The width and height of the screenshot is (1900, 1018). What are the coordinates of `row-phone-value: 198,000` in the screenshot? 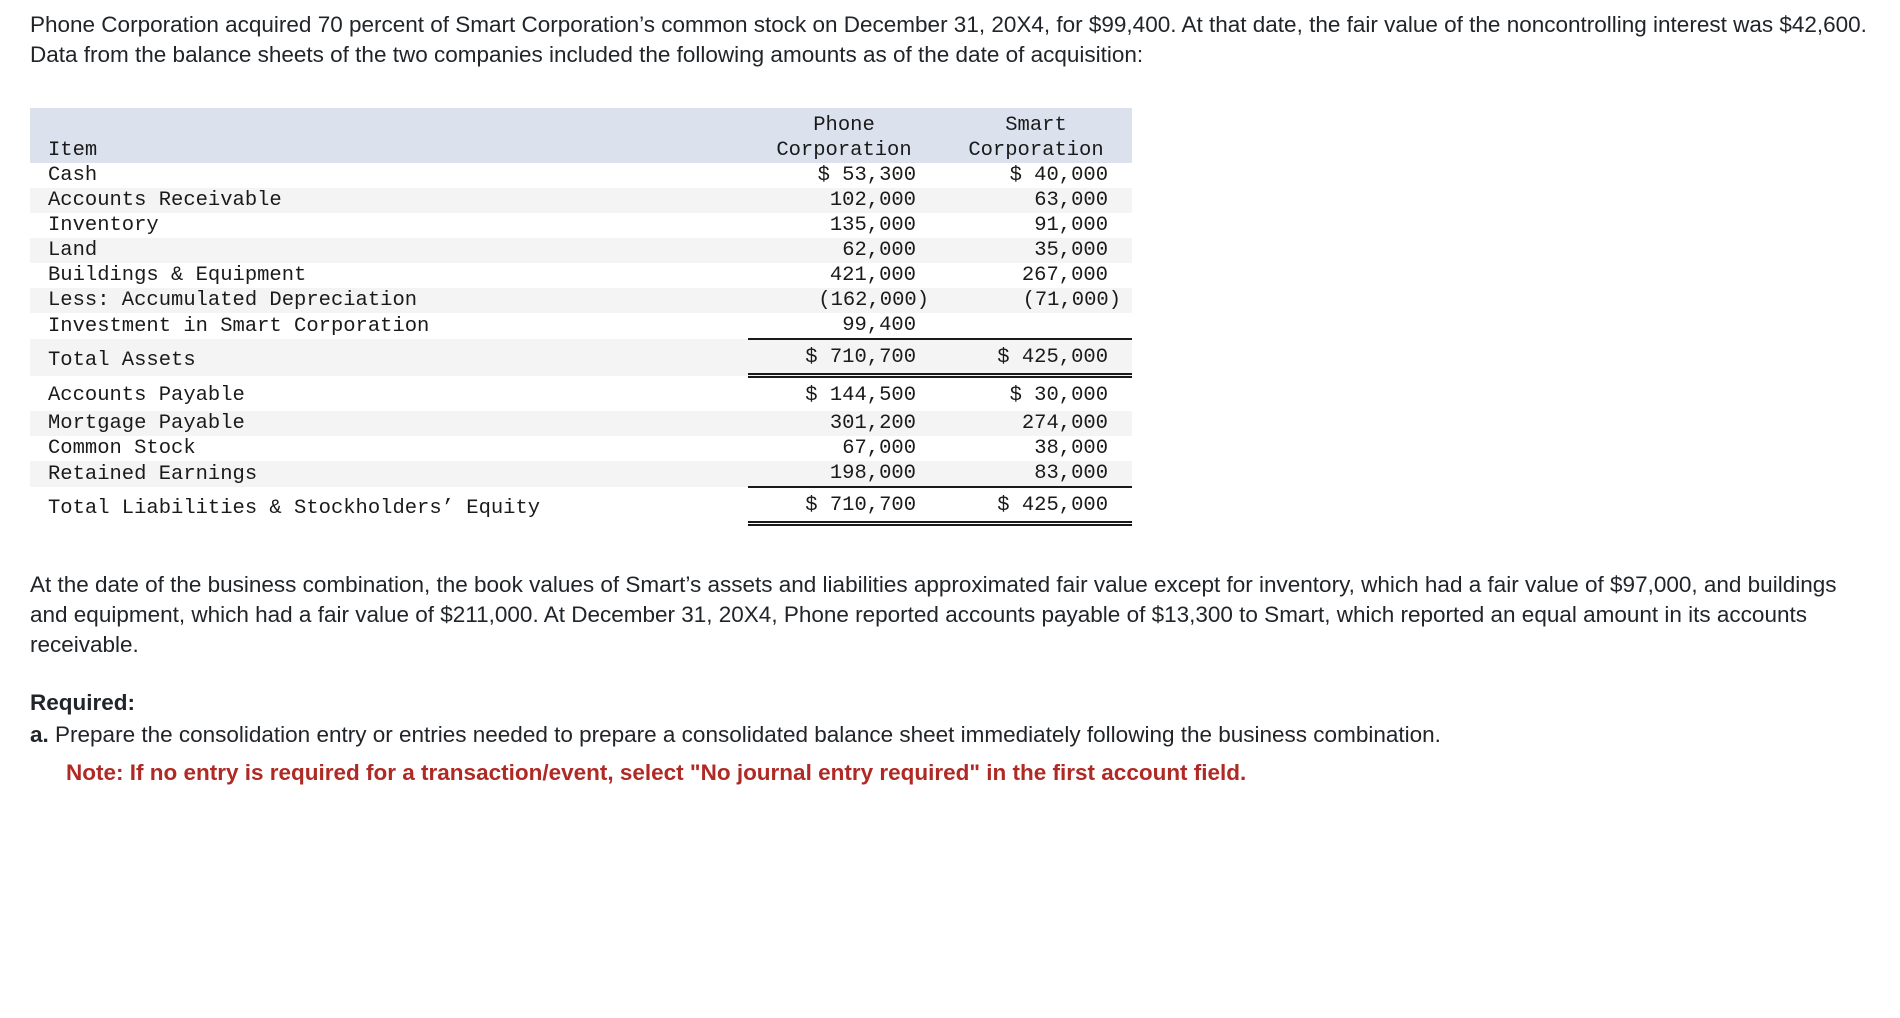 It's located at (844, 474).